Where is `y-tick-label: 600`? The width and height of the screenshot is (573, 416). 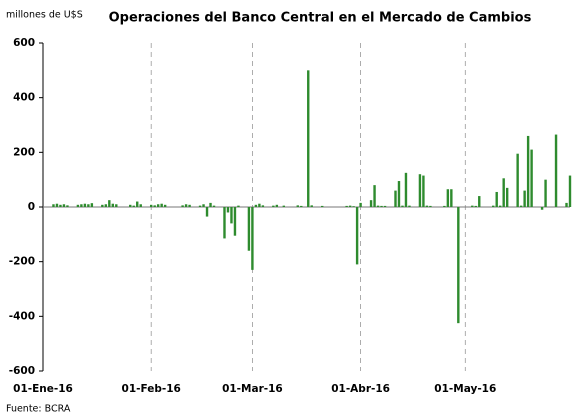 y-tick-label: 600 is located at coordinates (24, 43).